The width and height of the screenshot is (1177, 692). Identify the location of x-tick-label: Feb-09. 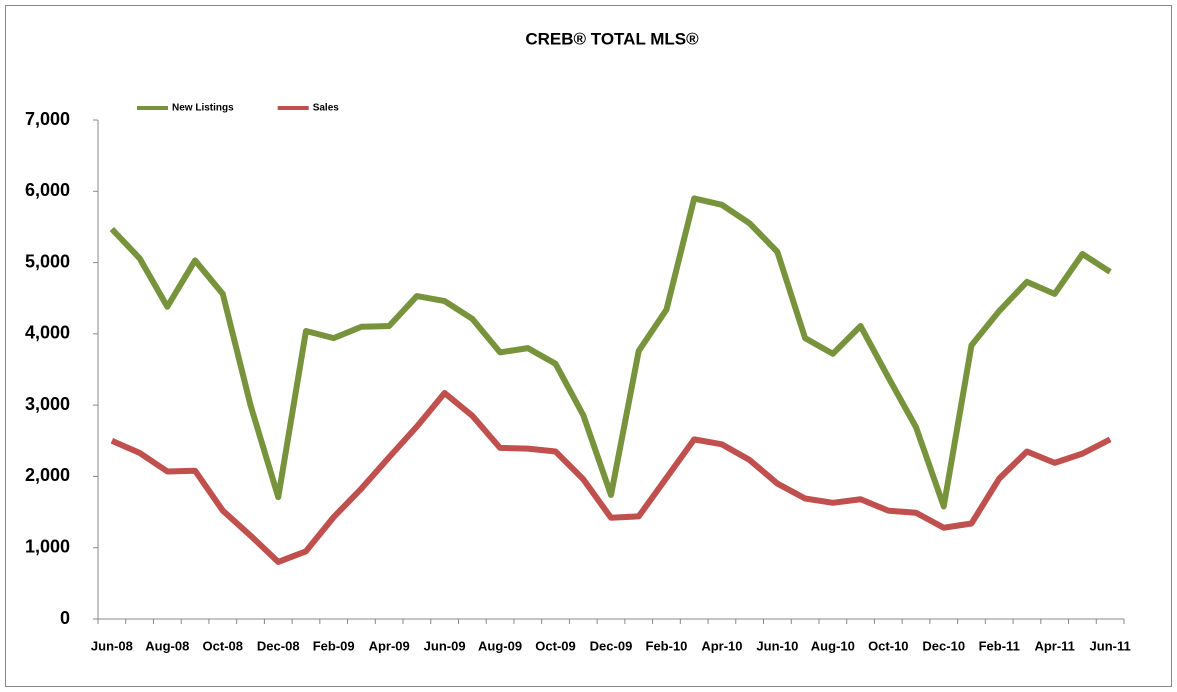
(334, 645).